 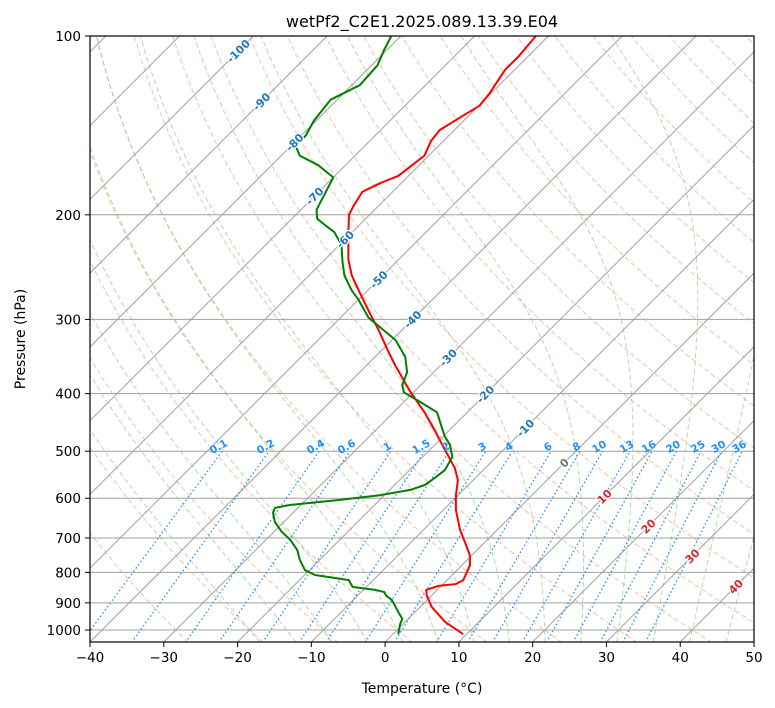 I want to click on isotherm-label: -100, so click(x=238, y=51).